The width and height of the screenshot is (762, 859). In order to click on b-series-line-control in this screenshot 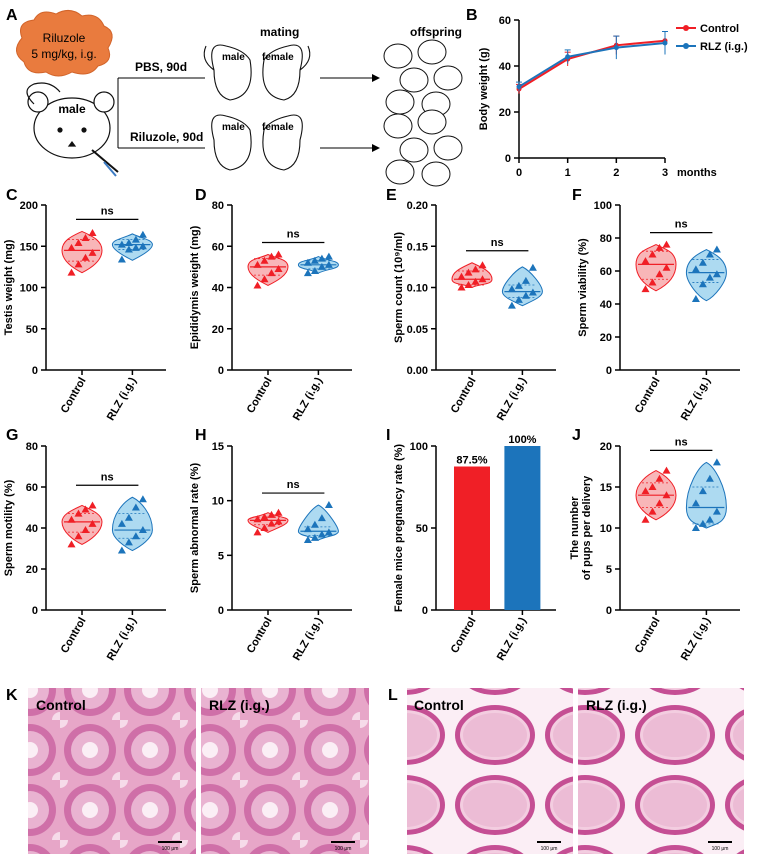, I will do `click(592, 64)`.